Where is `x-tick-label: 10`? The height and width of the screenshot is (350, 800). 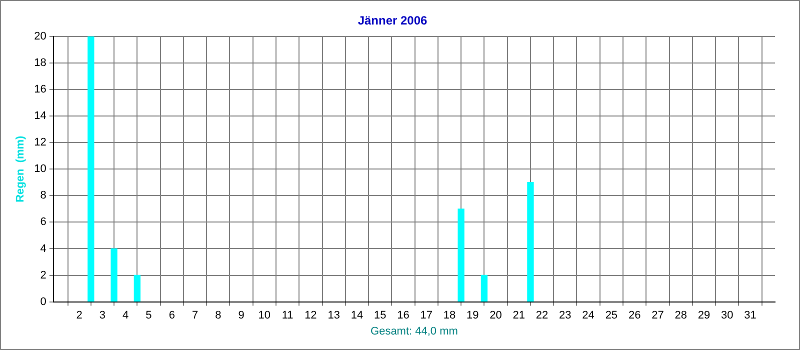
x-tick-label: 10 is located at coordinates (264, 315).